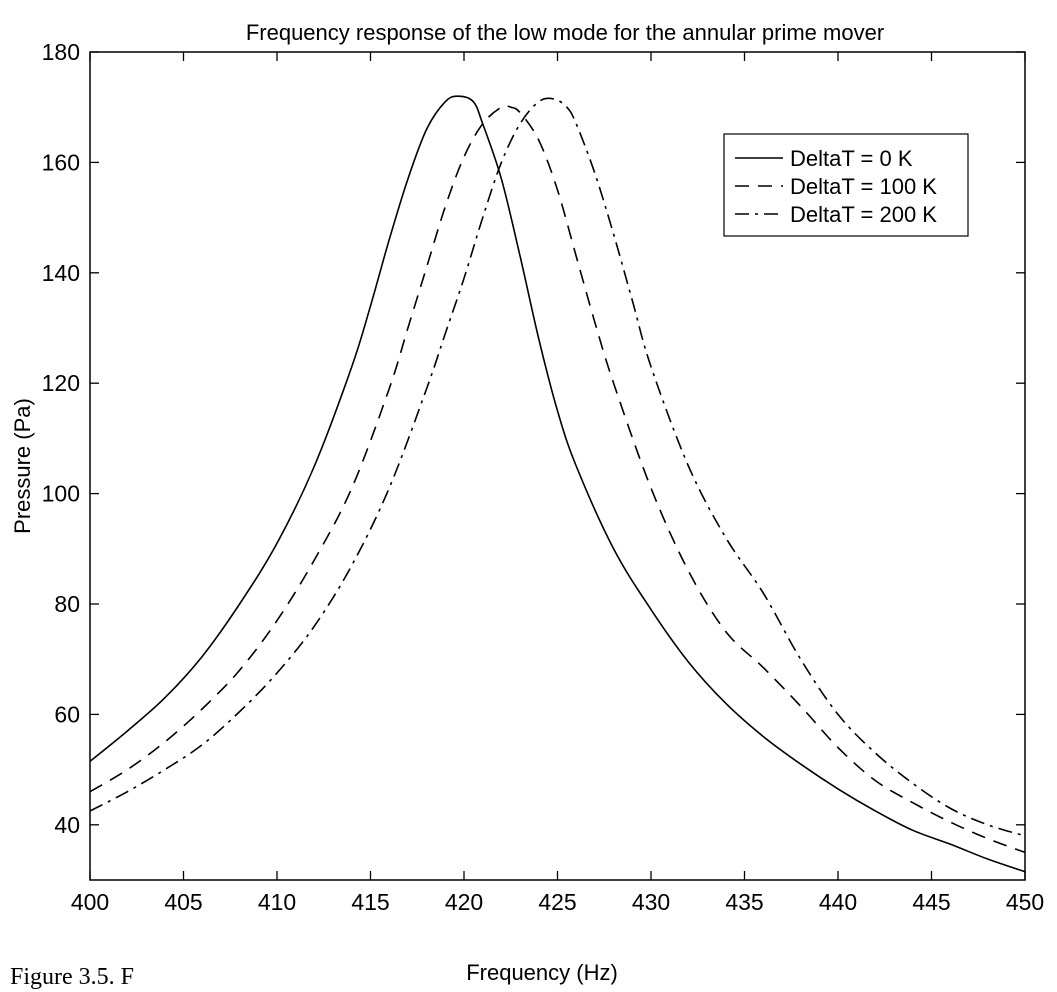 The image size is (1057, 992). What do you see at coordinates (61, 162) in the screenshot?
I see `y-tick-label: 160` at bounding box center [61, 162].